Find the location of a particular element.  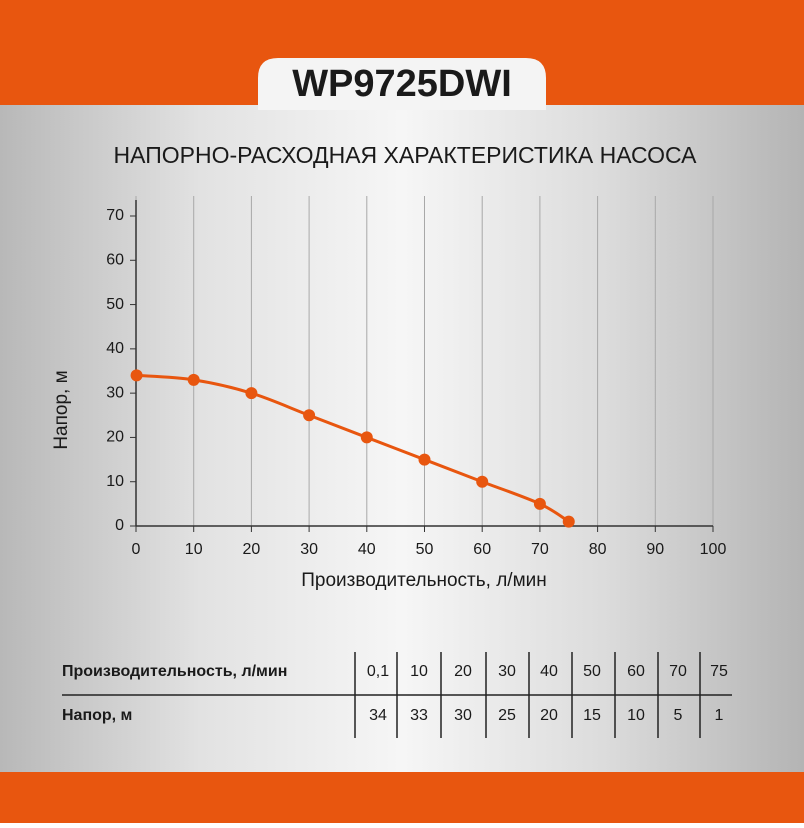

cell: 25 is located at coordinates (507, 715).